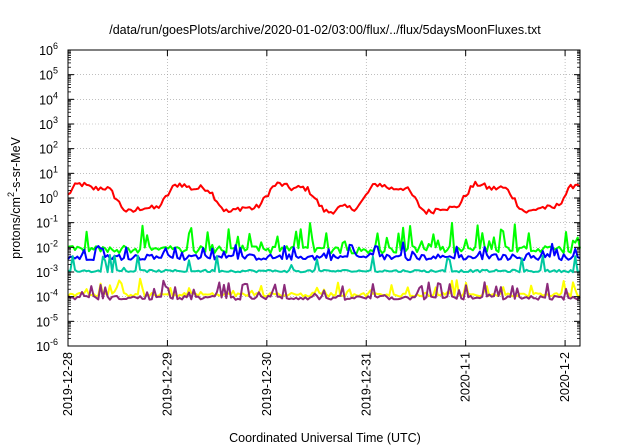  Describe the element at coordinates (48, 98) in the screenshot. I see `y-tick-label: 10⁴` at that location.